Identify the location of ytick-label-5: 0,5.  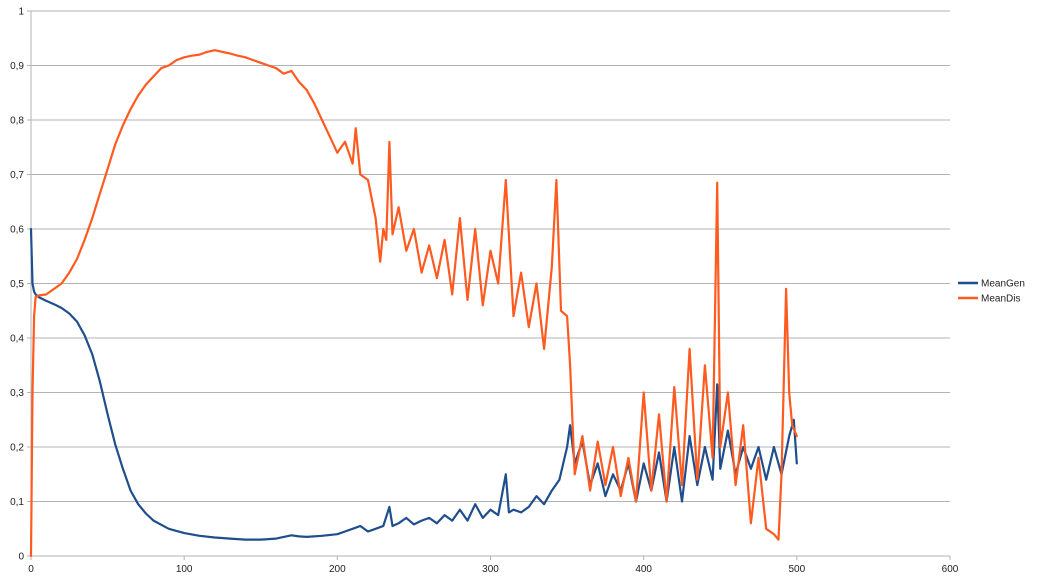
(17, 284).